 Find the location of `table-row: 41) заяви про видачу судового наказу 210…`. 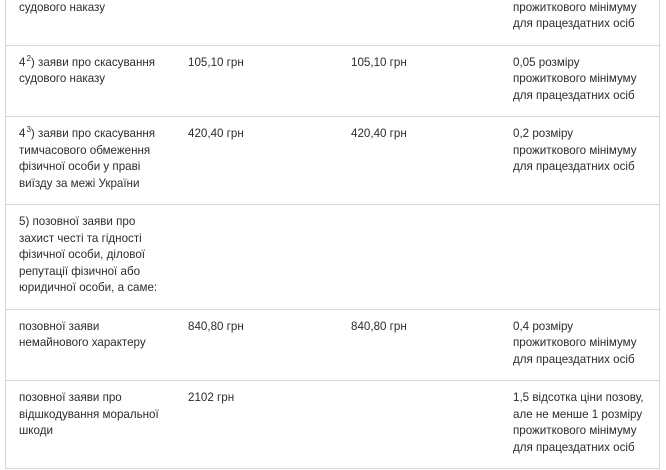

table-row: 41) заяви про видачу судового наказу 210… is located at coordinates (332, 23).